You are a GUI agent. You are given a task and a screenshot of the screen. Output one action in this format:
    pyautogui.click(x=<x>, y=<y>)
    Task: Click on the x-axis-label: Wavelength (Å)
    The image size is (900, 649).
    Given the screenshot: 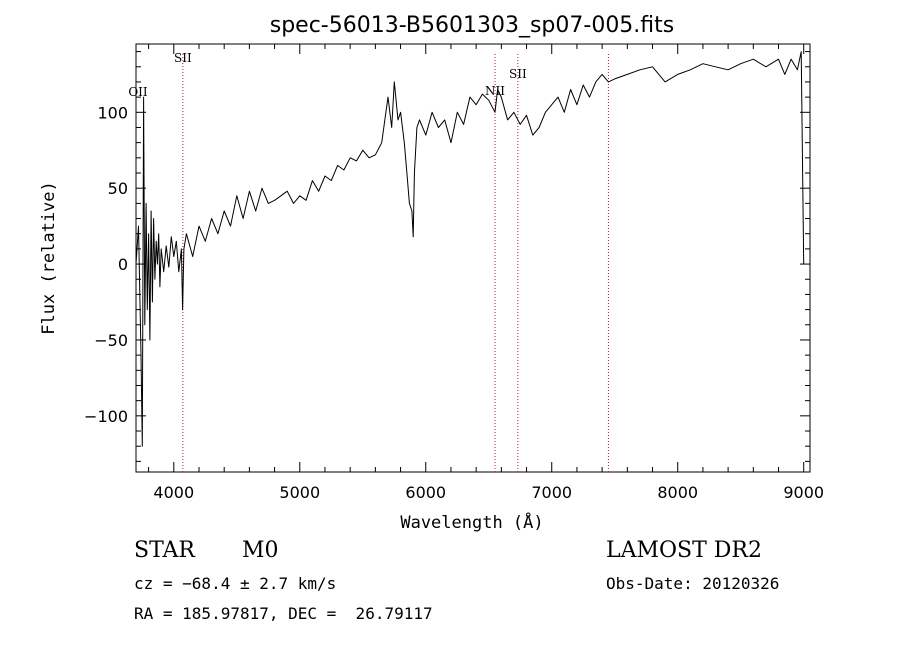 What is the action you would take?
    pyautogui.click(x=471, y=522)
    